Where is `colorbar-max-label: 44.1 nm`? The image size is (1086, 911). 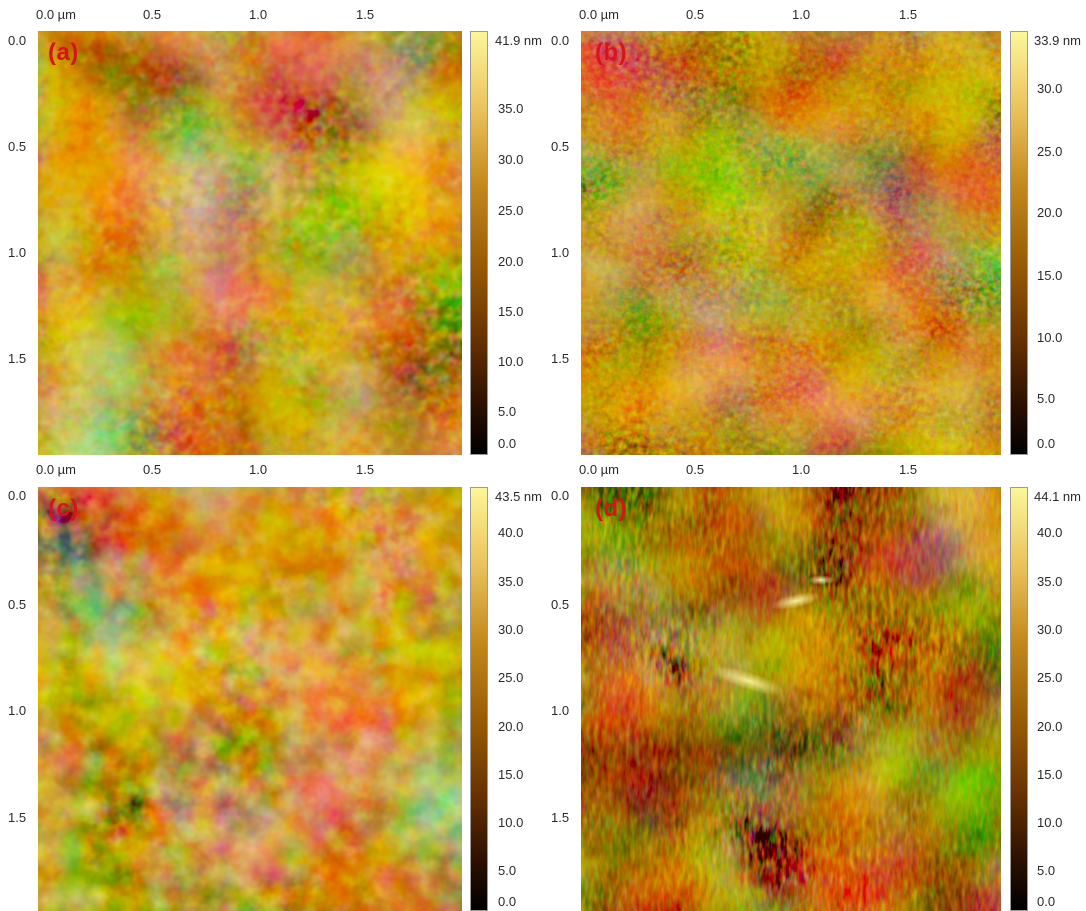
colorbar-max-label: 44.1 nm is located at coordinates (1057, 496).